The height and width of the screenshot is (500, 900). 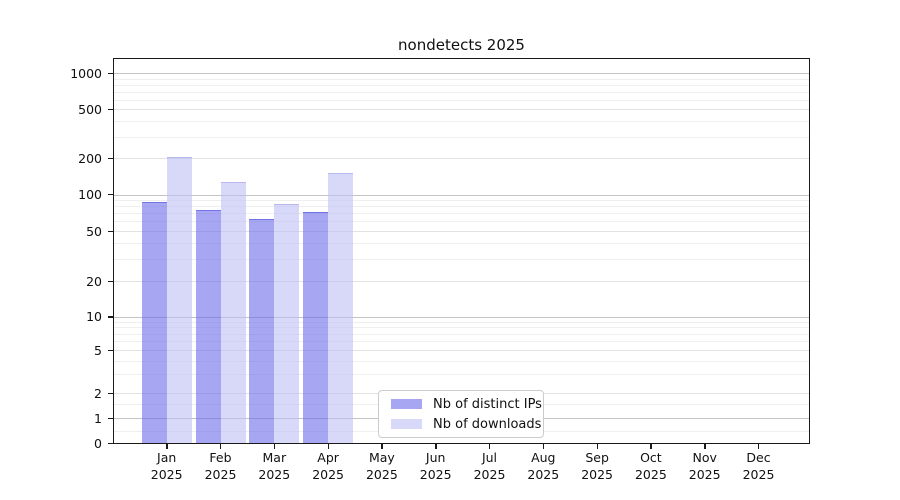 What do you see at coordinates (461, 414) in the screenshot?
I see `legend: Nb of distinct IPs Nb of downloads` at bounding box center [461, 414].